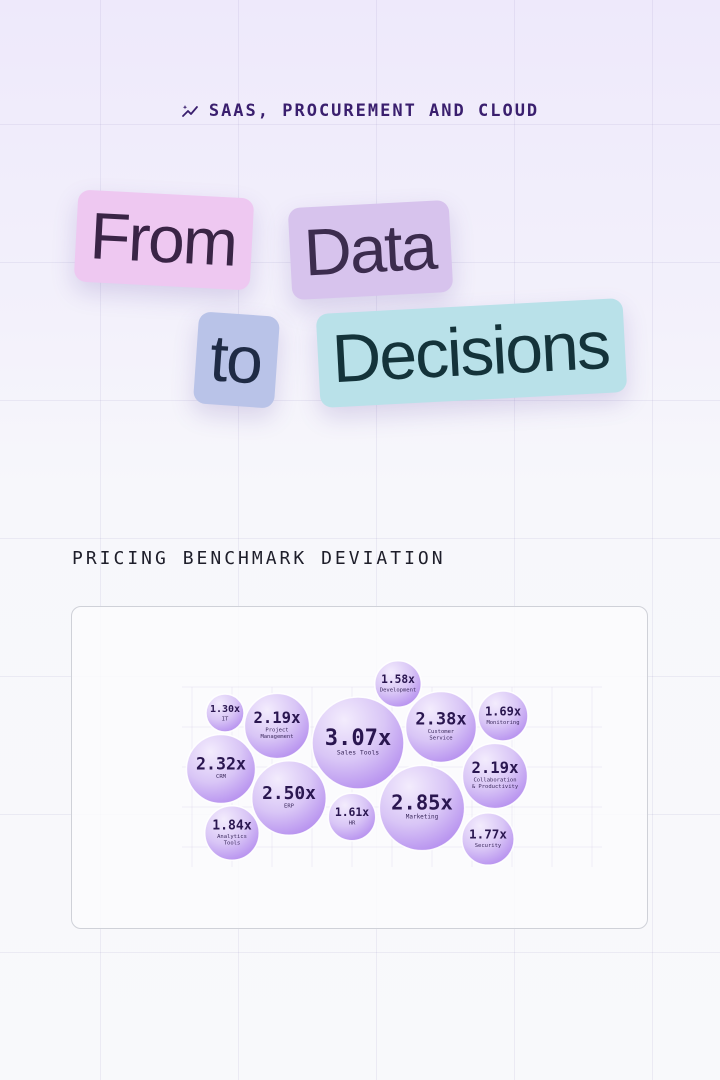 This screenshot has height=1080, width=720. I want to click on hero-word-from: From, so click(164, 240).